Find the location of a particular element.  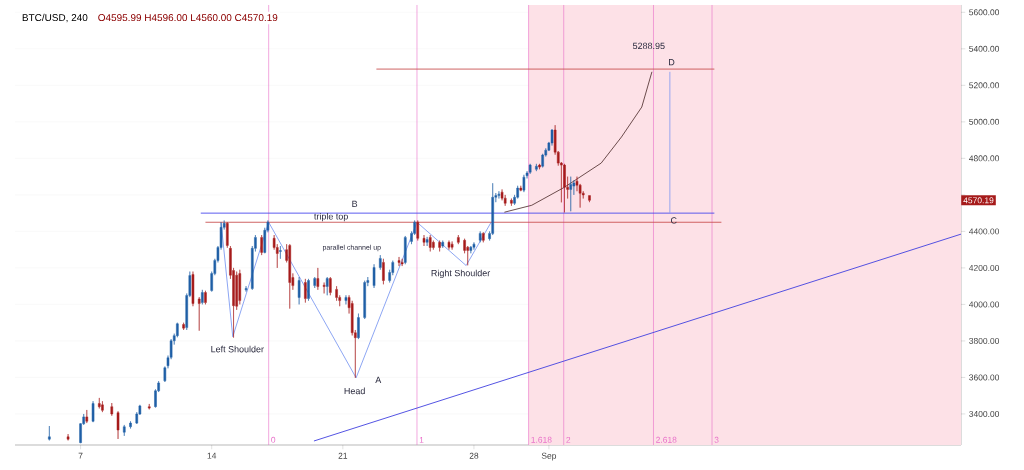

y-tick-label: 5600.00 is located at coordinates (984, 12).